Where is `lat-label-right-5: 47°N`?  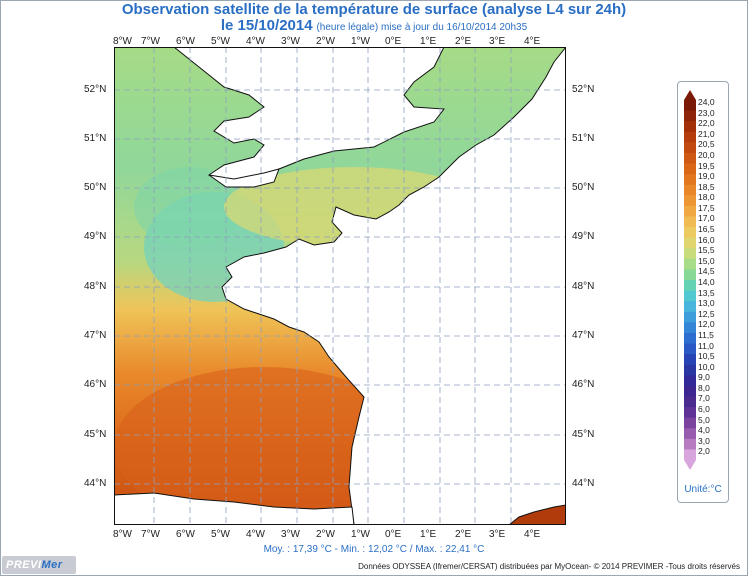
lat-label-right-5: 47°N is located at coordinates (583, 335).